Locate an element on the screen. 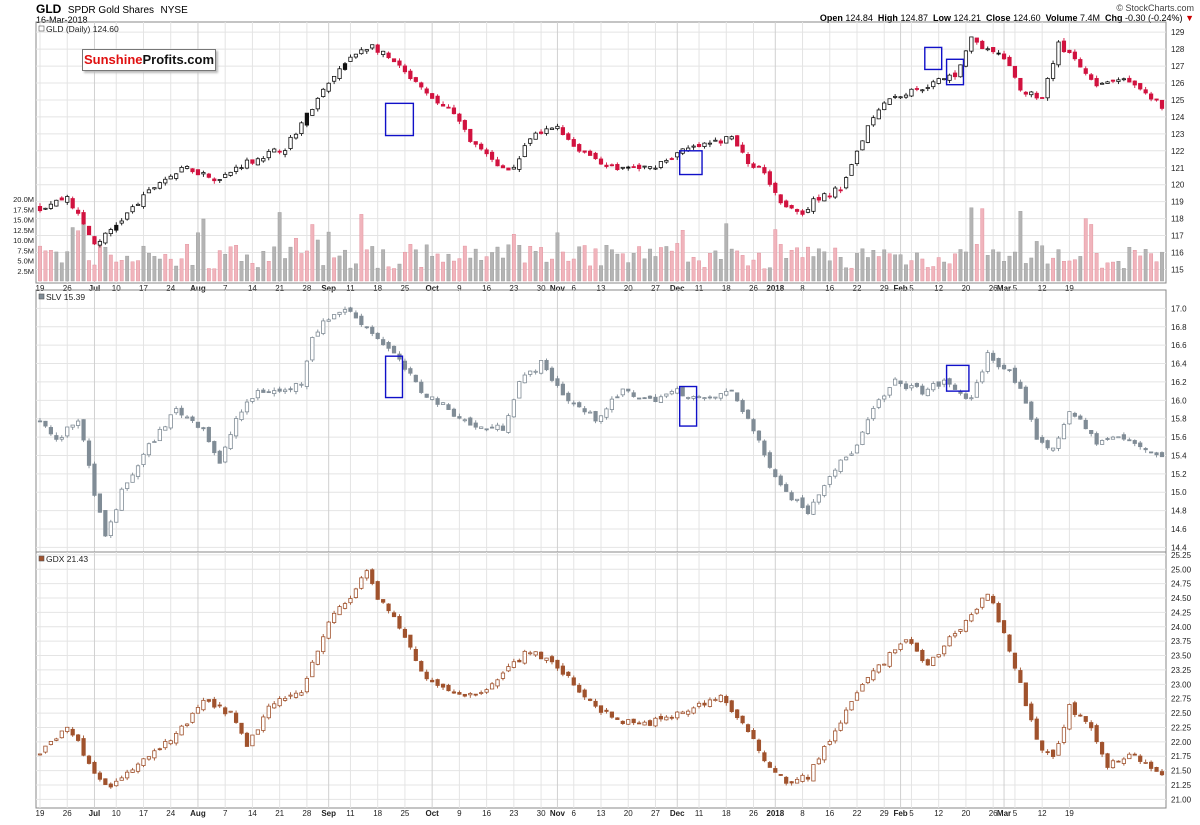 The image size is (1200, 825). y-tick-label: 16.4 is located at coordinates (1179, 364).